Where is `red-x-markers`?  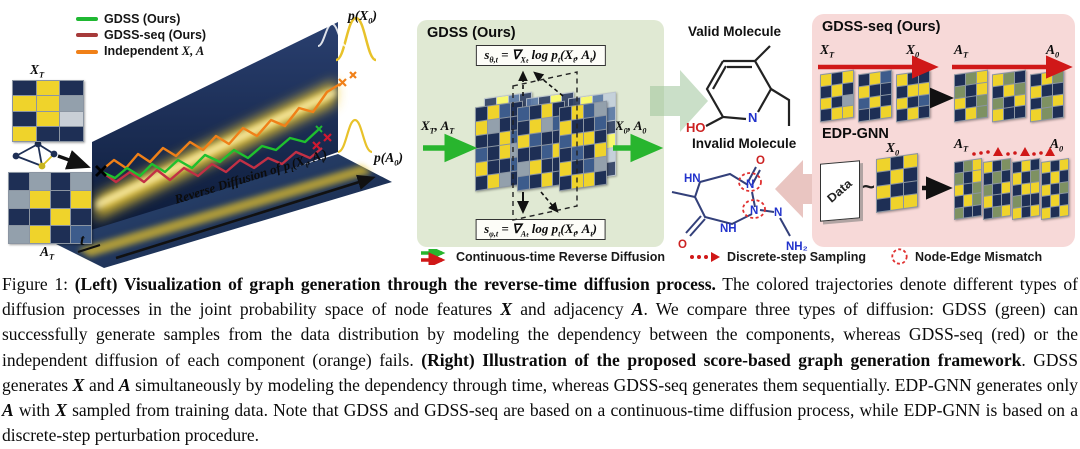 red-x-markers is located at coordinates (322, 141).